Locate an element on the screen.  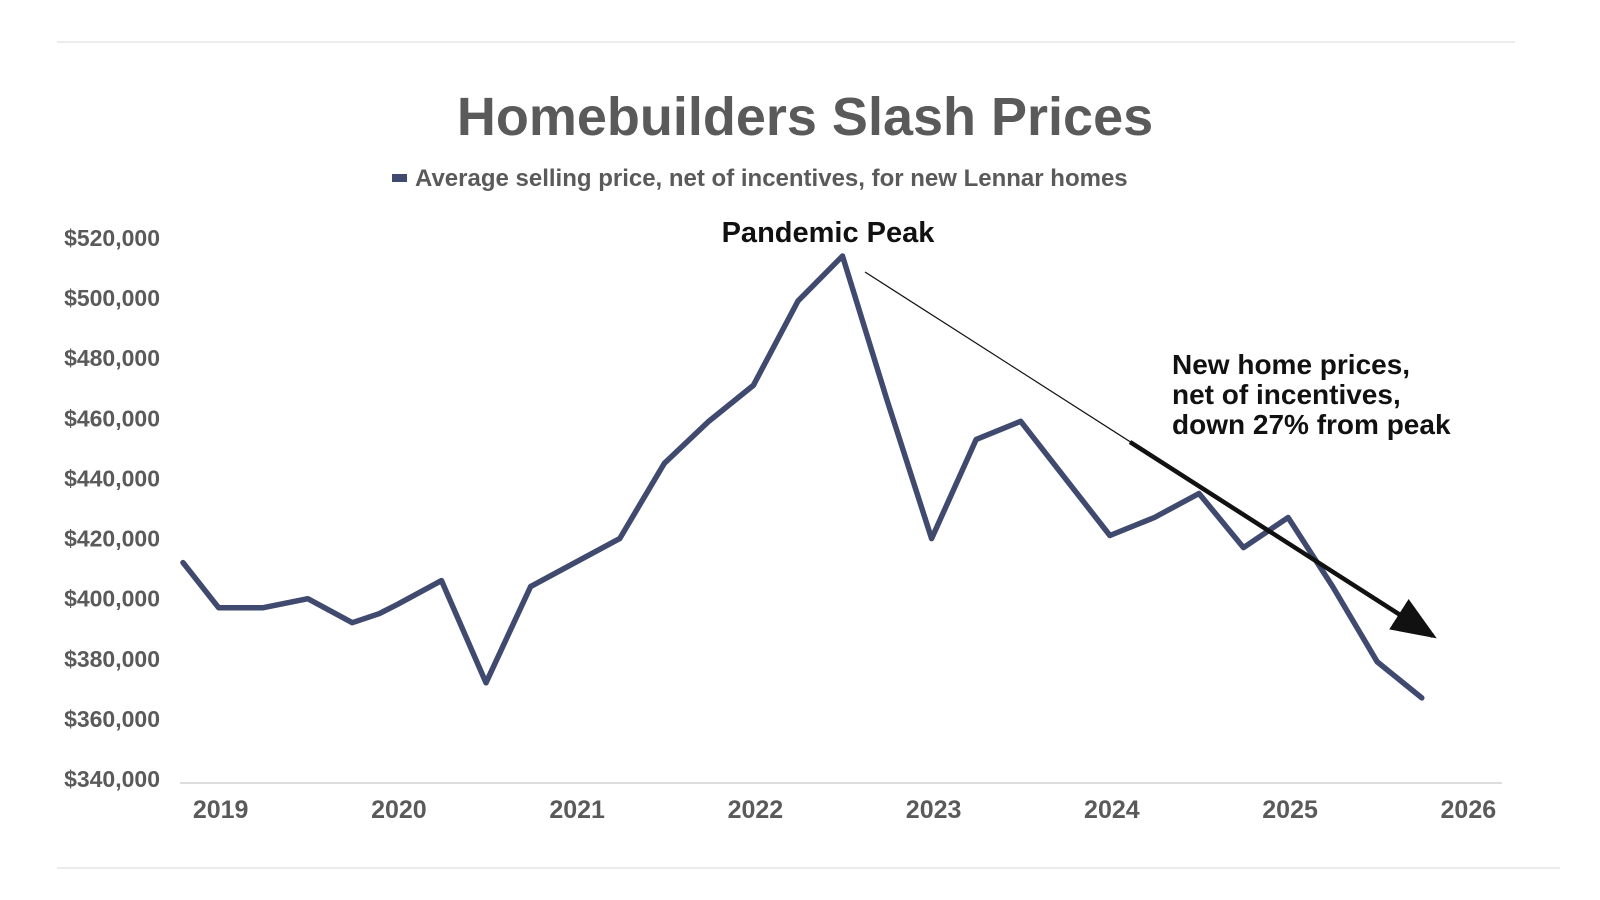
x-axis-ticks: 2019 2020 2021 2022 2023 2024 2025 2026 is located at coordinates (844, 810).